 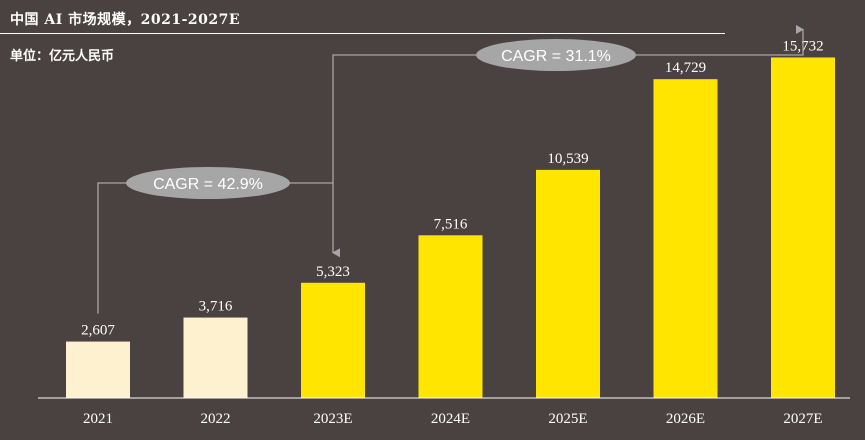 I want to click on cagr-text-2023-2027: CAGR = 31.1%, so click(x=556, y=56).